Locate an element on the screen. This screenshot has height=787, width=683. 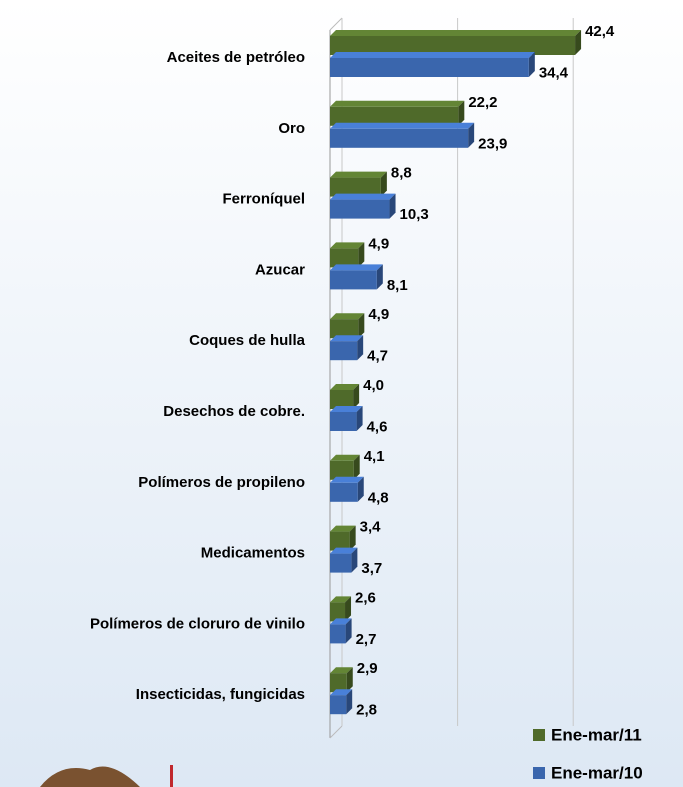
value-label: 22,2 is located at coordinates (482, 102).